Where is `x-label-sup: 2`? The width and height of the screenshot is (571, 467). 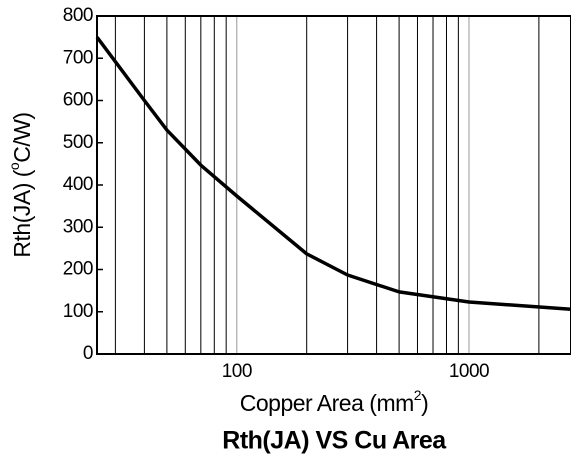
x-label-sup: 2 is located at coordinates (418, 395).